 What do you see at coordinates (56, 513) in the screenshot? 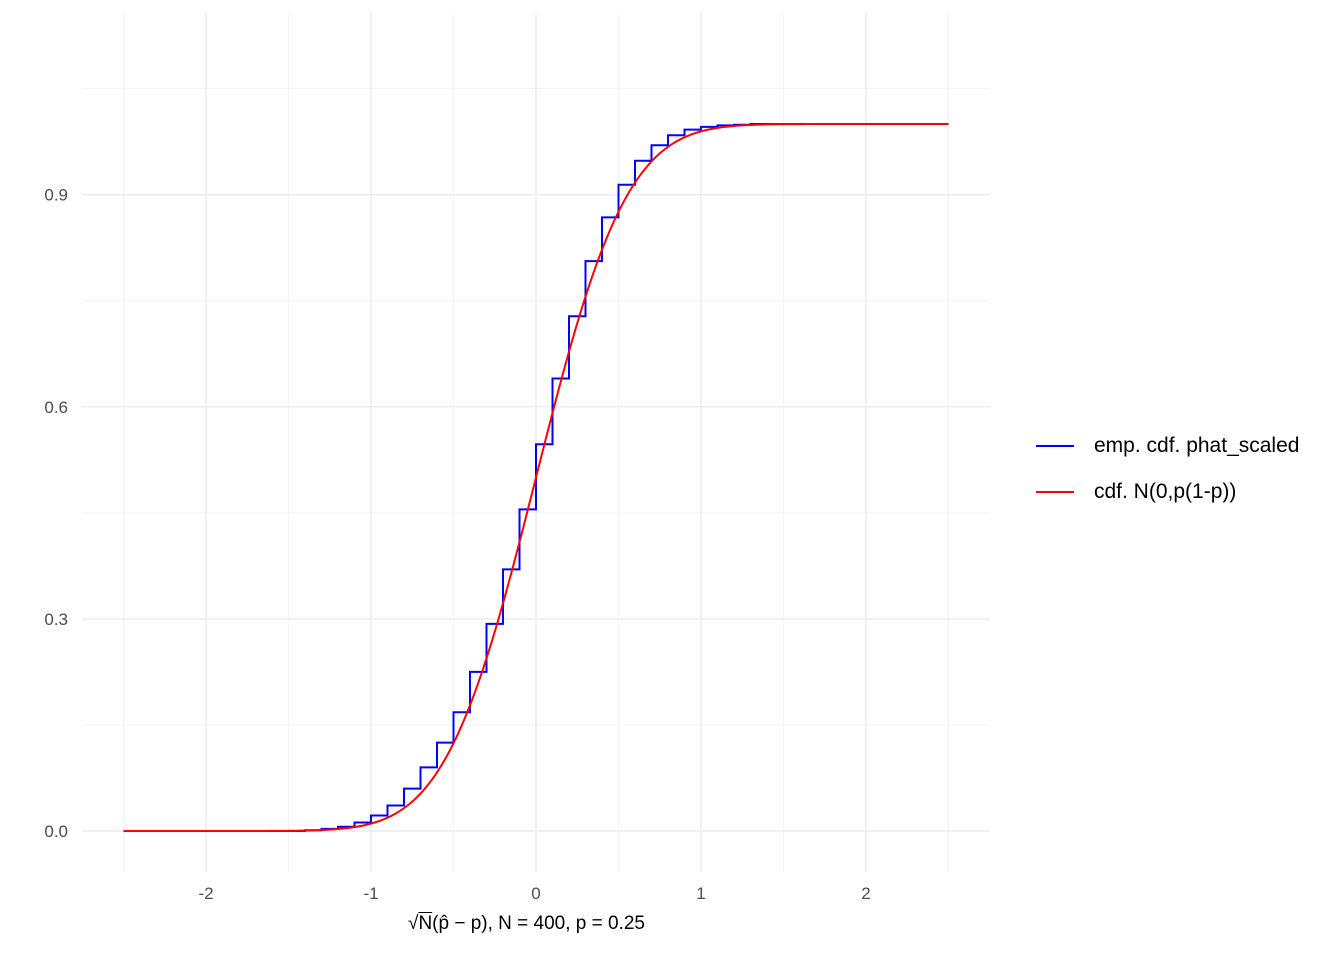
I see `y-tick-labels: 0.0 0.3 0.6 0.9` at bounding box center [56, 513].